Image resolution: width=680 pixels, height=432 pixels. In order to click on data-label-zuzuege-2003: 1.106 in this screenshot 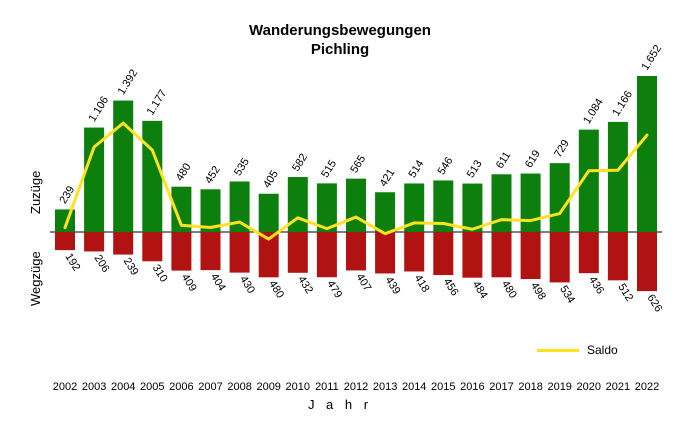, I will do `click(98, 109)`.